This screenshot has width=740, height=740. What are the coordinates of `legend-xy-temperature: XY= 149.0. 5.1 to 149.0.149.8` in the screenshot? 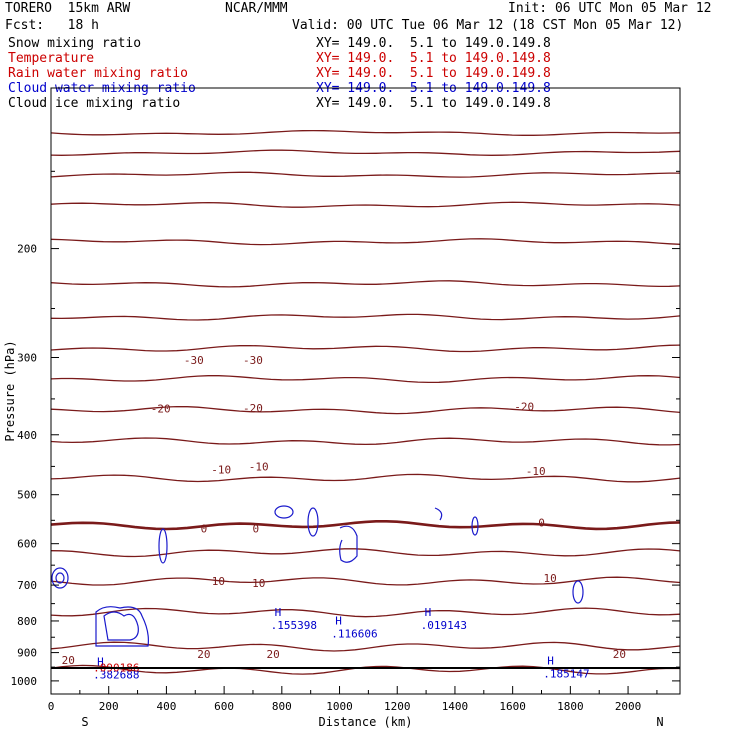 It's located at (433, 58).